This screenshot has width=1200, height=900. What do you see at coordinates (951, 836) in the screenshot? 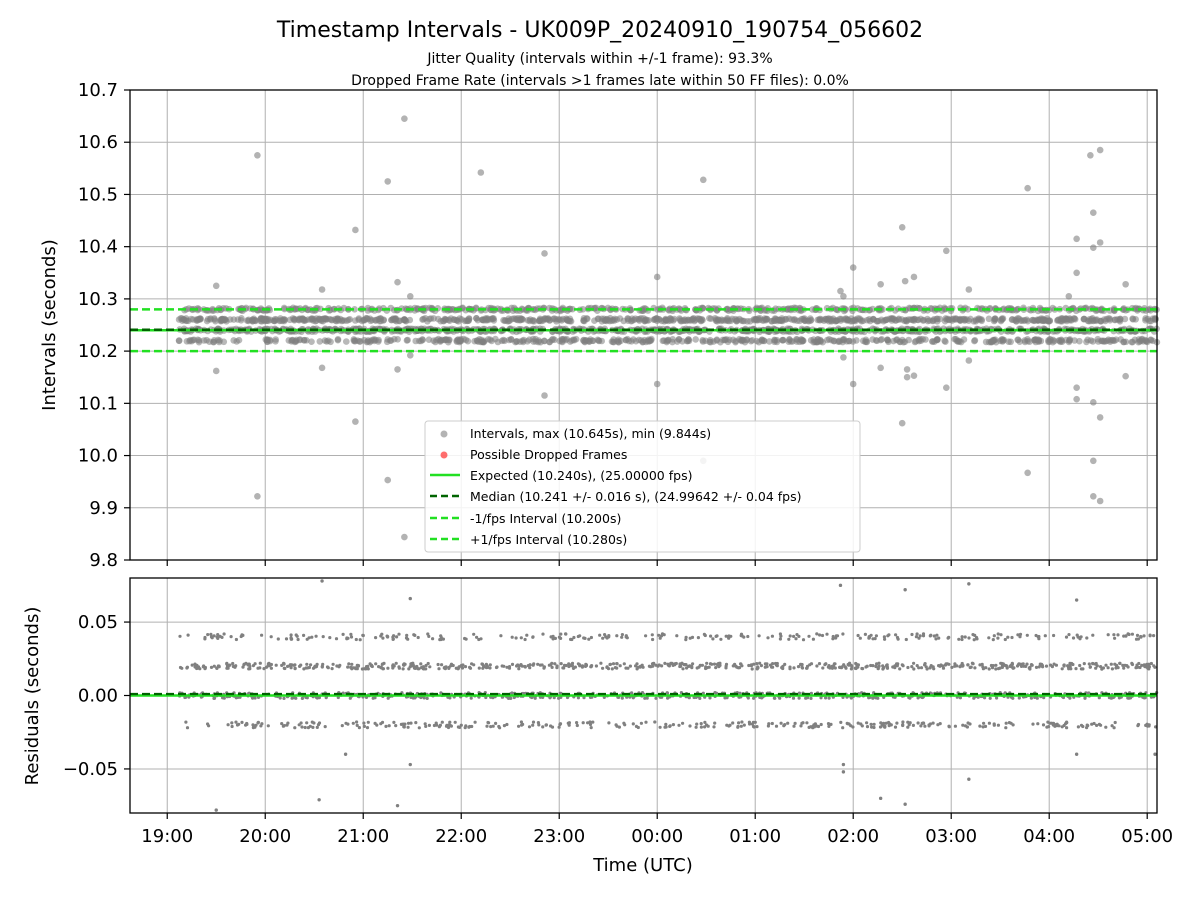
I see `x-tick-label: 03:00` at bounding box center [951, 836].